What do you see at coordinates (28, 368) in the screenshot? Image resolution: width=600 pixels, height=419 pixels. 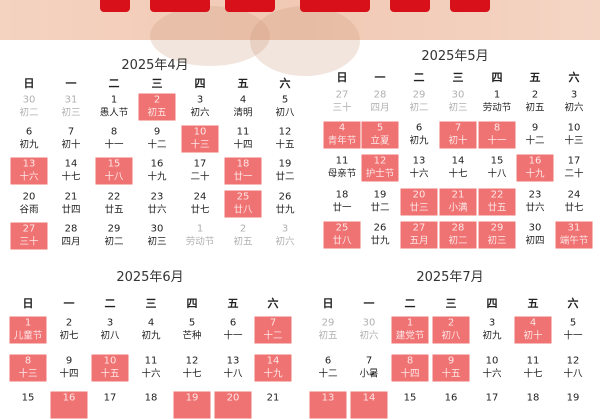 I see `day-cell: 8 十三` at bounding box center [28, 368].